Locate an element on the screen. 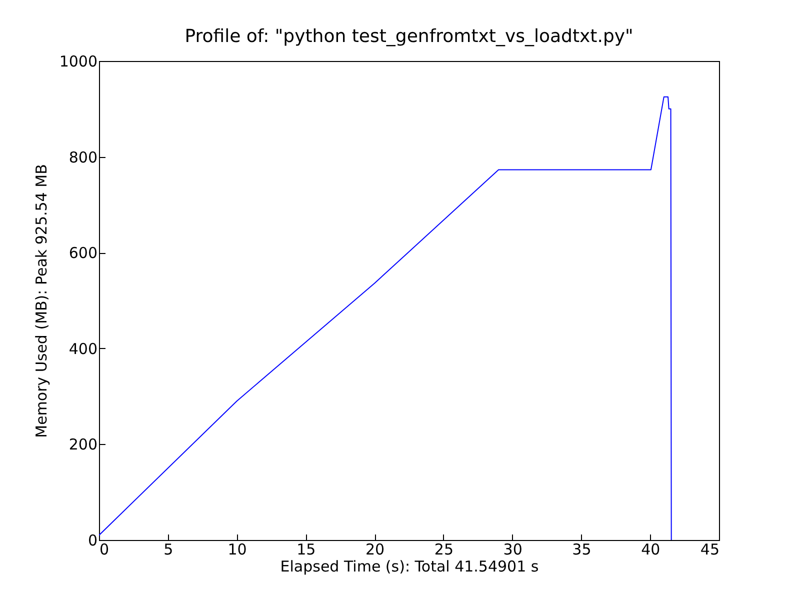 The width and height of the screenshot is (800, 600). x-tick-label: 35 is located at coordinates (582, 549).